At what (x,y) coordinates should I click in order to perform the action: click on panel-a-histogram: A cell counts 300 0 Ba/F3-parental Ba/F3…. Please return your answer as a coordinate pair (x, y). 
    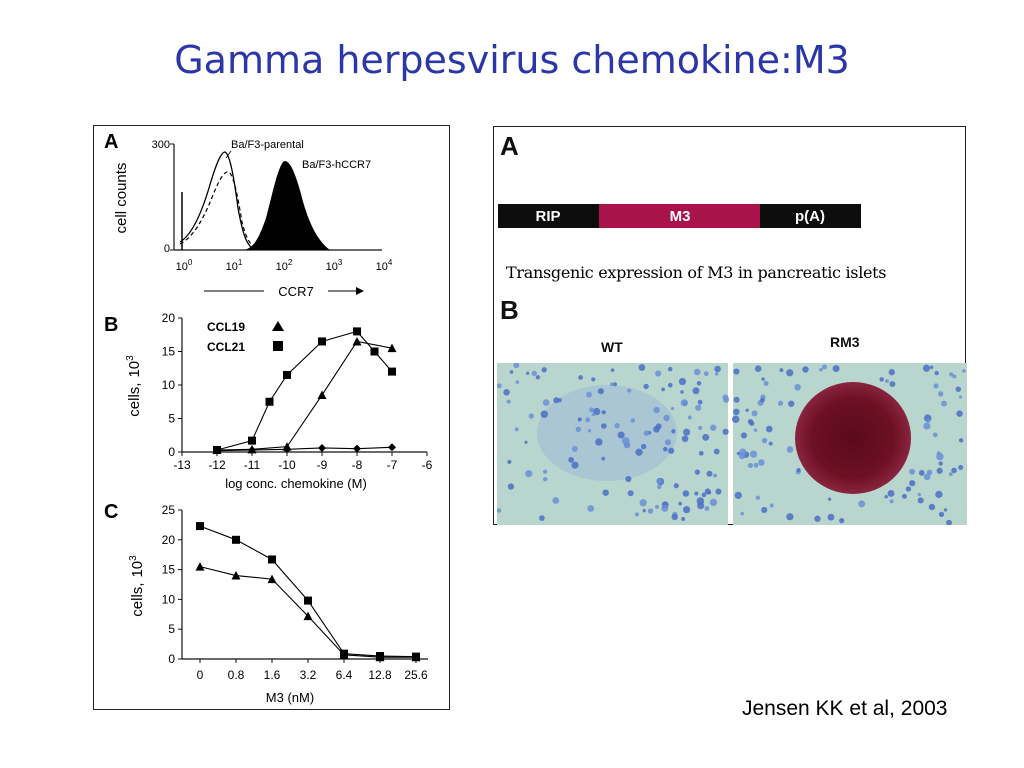
    Looking at the image, I should click on (248, 215).